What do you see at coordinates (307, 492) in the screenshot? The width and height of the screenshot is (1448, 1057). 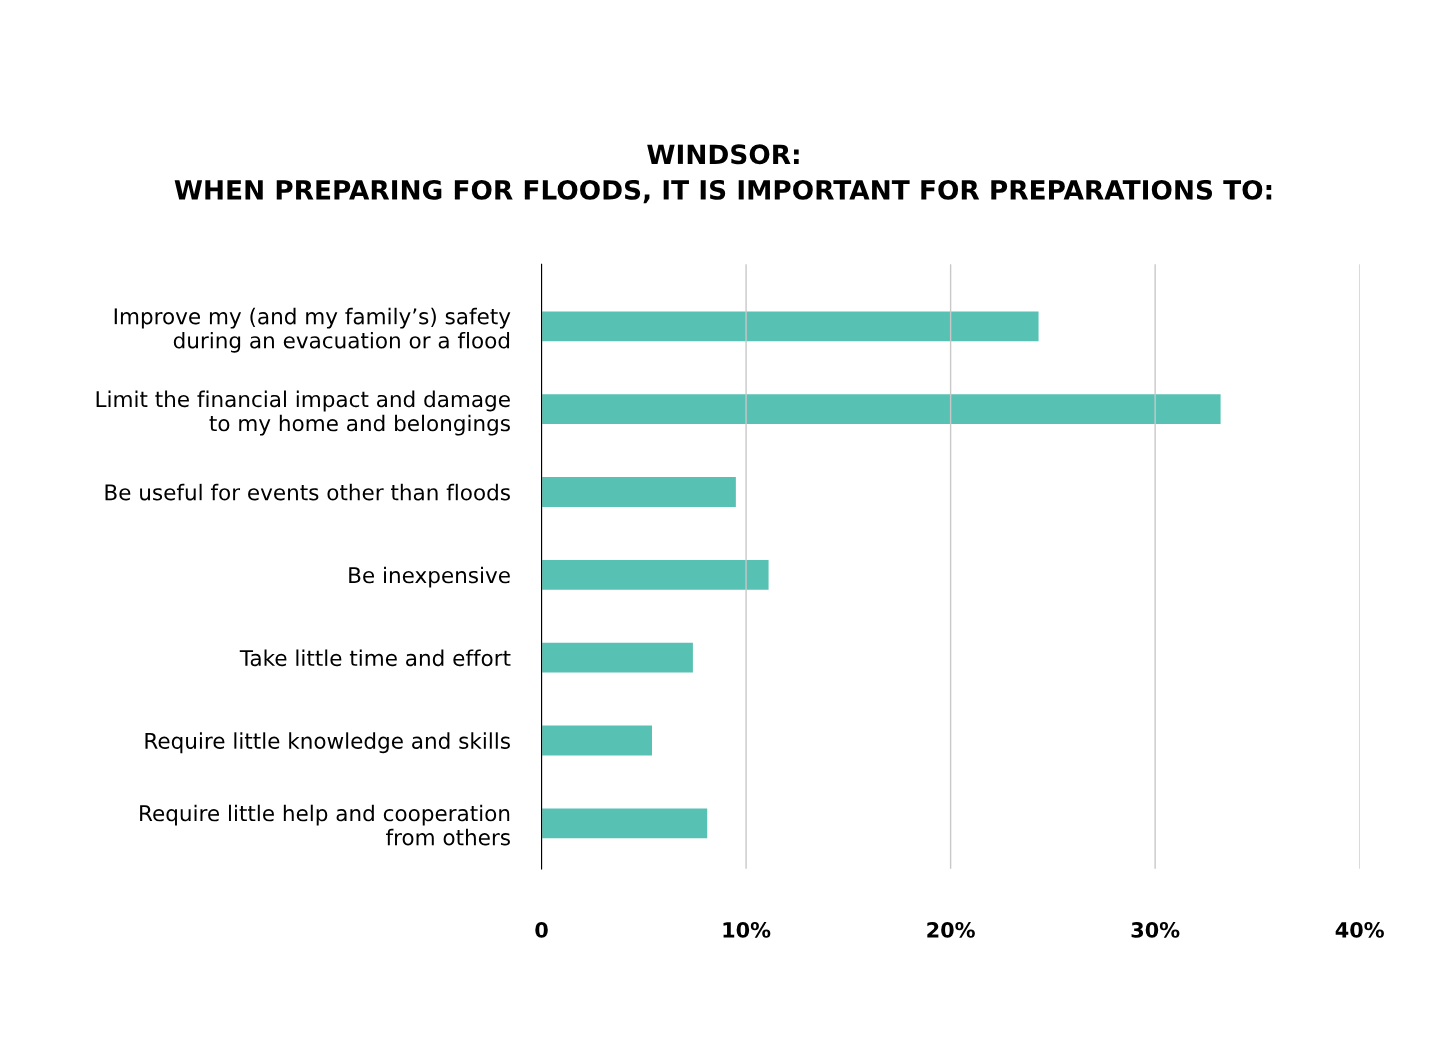 I see `y-tick-label: Be useful for events other than floods` at bounding box center [307, 492].